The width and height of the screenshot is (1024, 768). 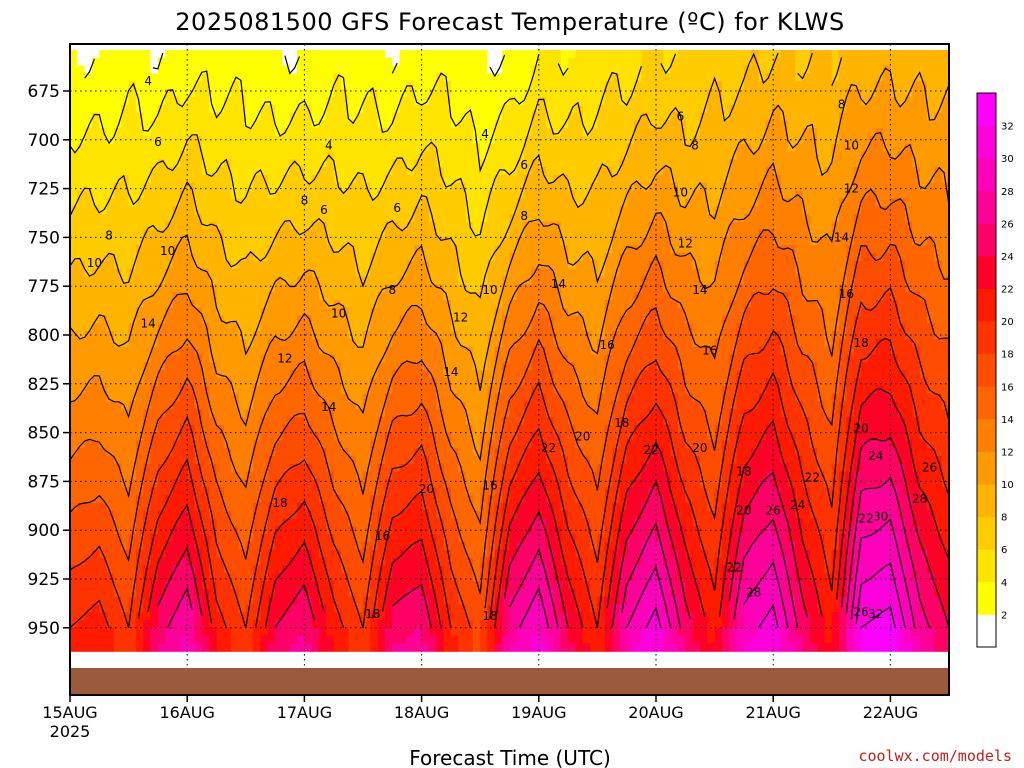 I want to click on x-tick-label: 18AUG, so click(x=421, y=712).